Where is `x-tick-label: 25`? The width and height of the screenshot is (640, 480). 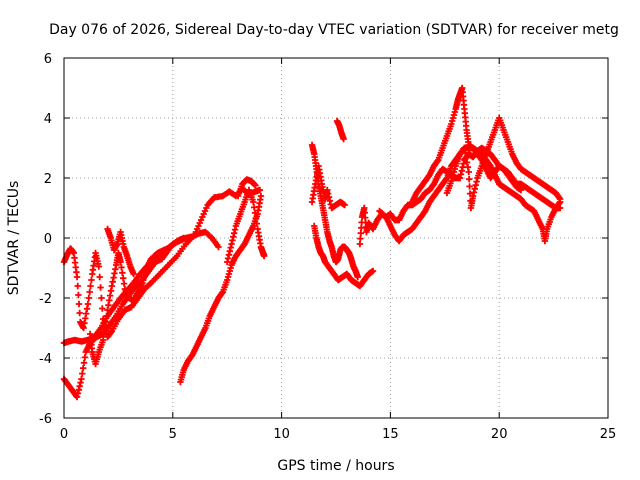 x-tick-label: 25 is located at coordinates (608, 434).